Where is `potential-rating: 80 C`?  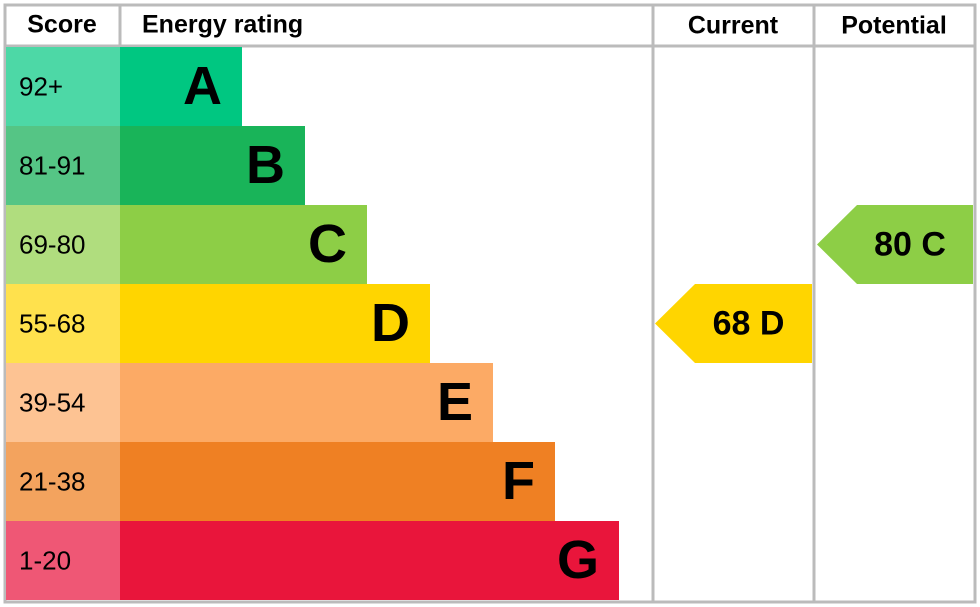 potential-rating: 80 C is located at coordinates (910, 244).